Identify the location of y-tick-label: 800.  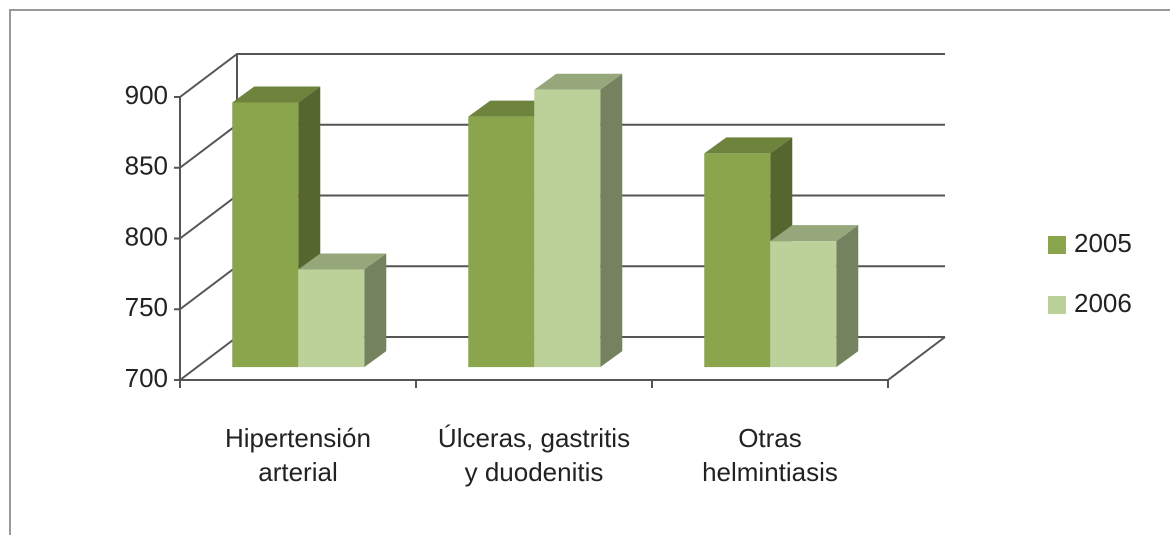
(146, 236).